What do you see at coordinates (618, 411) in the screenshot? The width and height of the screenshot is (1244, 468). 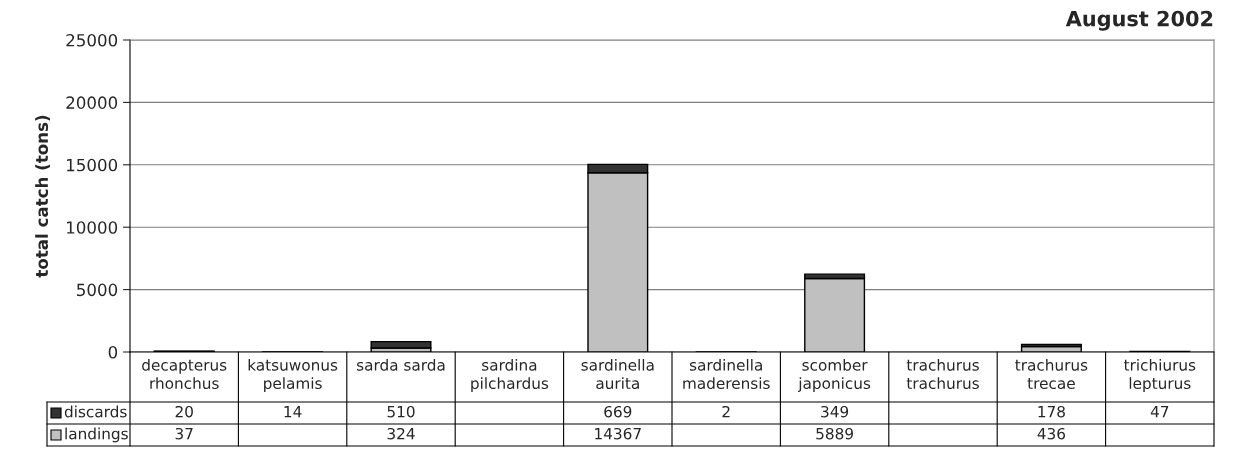 I see `data-label: 669` at bounding box center [618, 411].